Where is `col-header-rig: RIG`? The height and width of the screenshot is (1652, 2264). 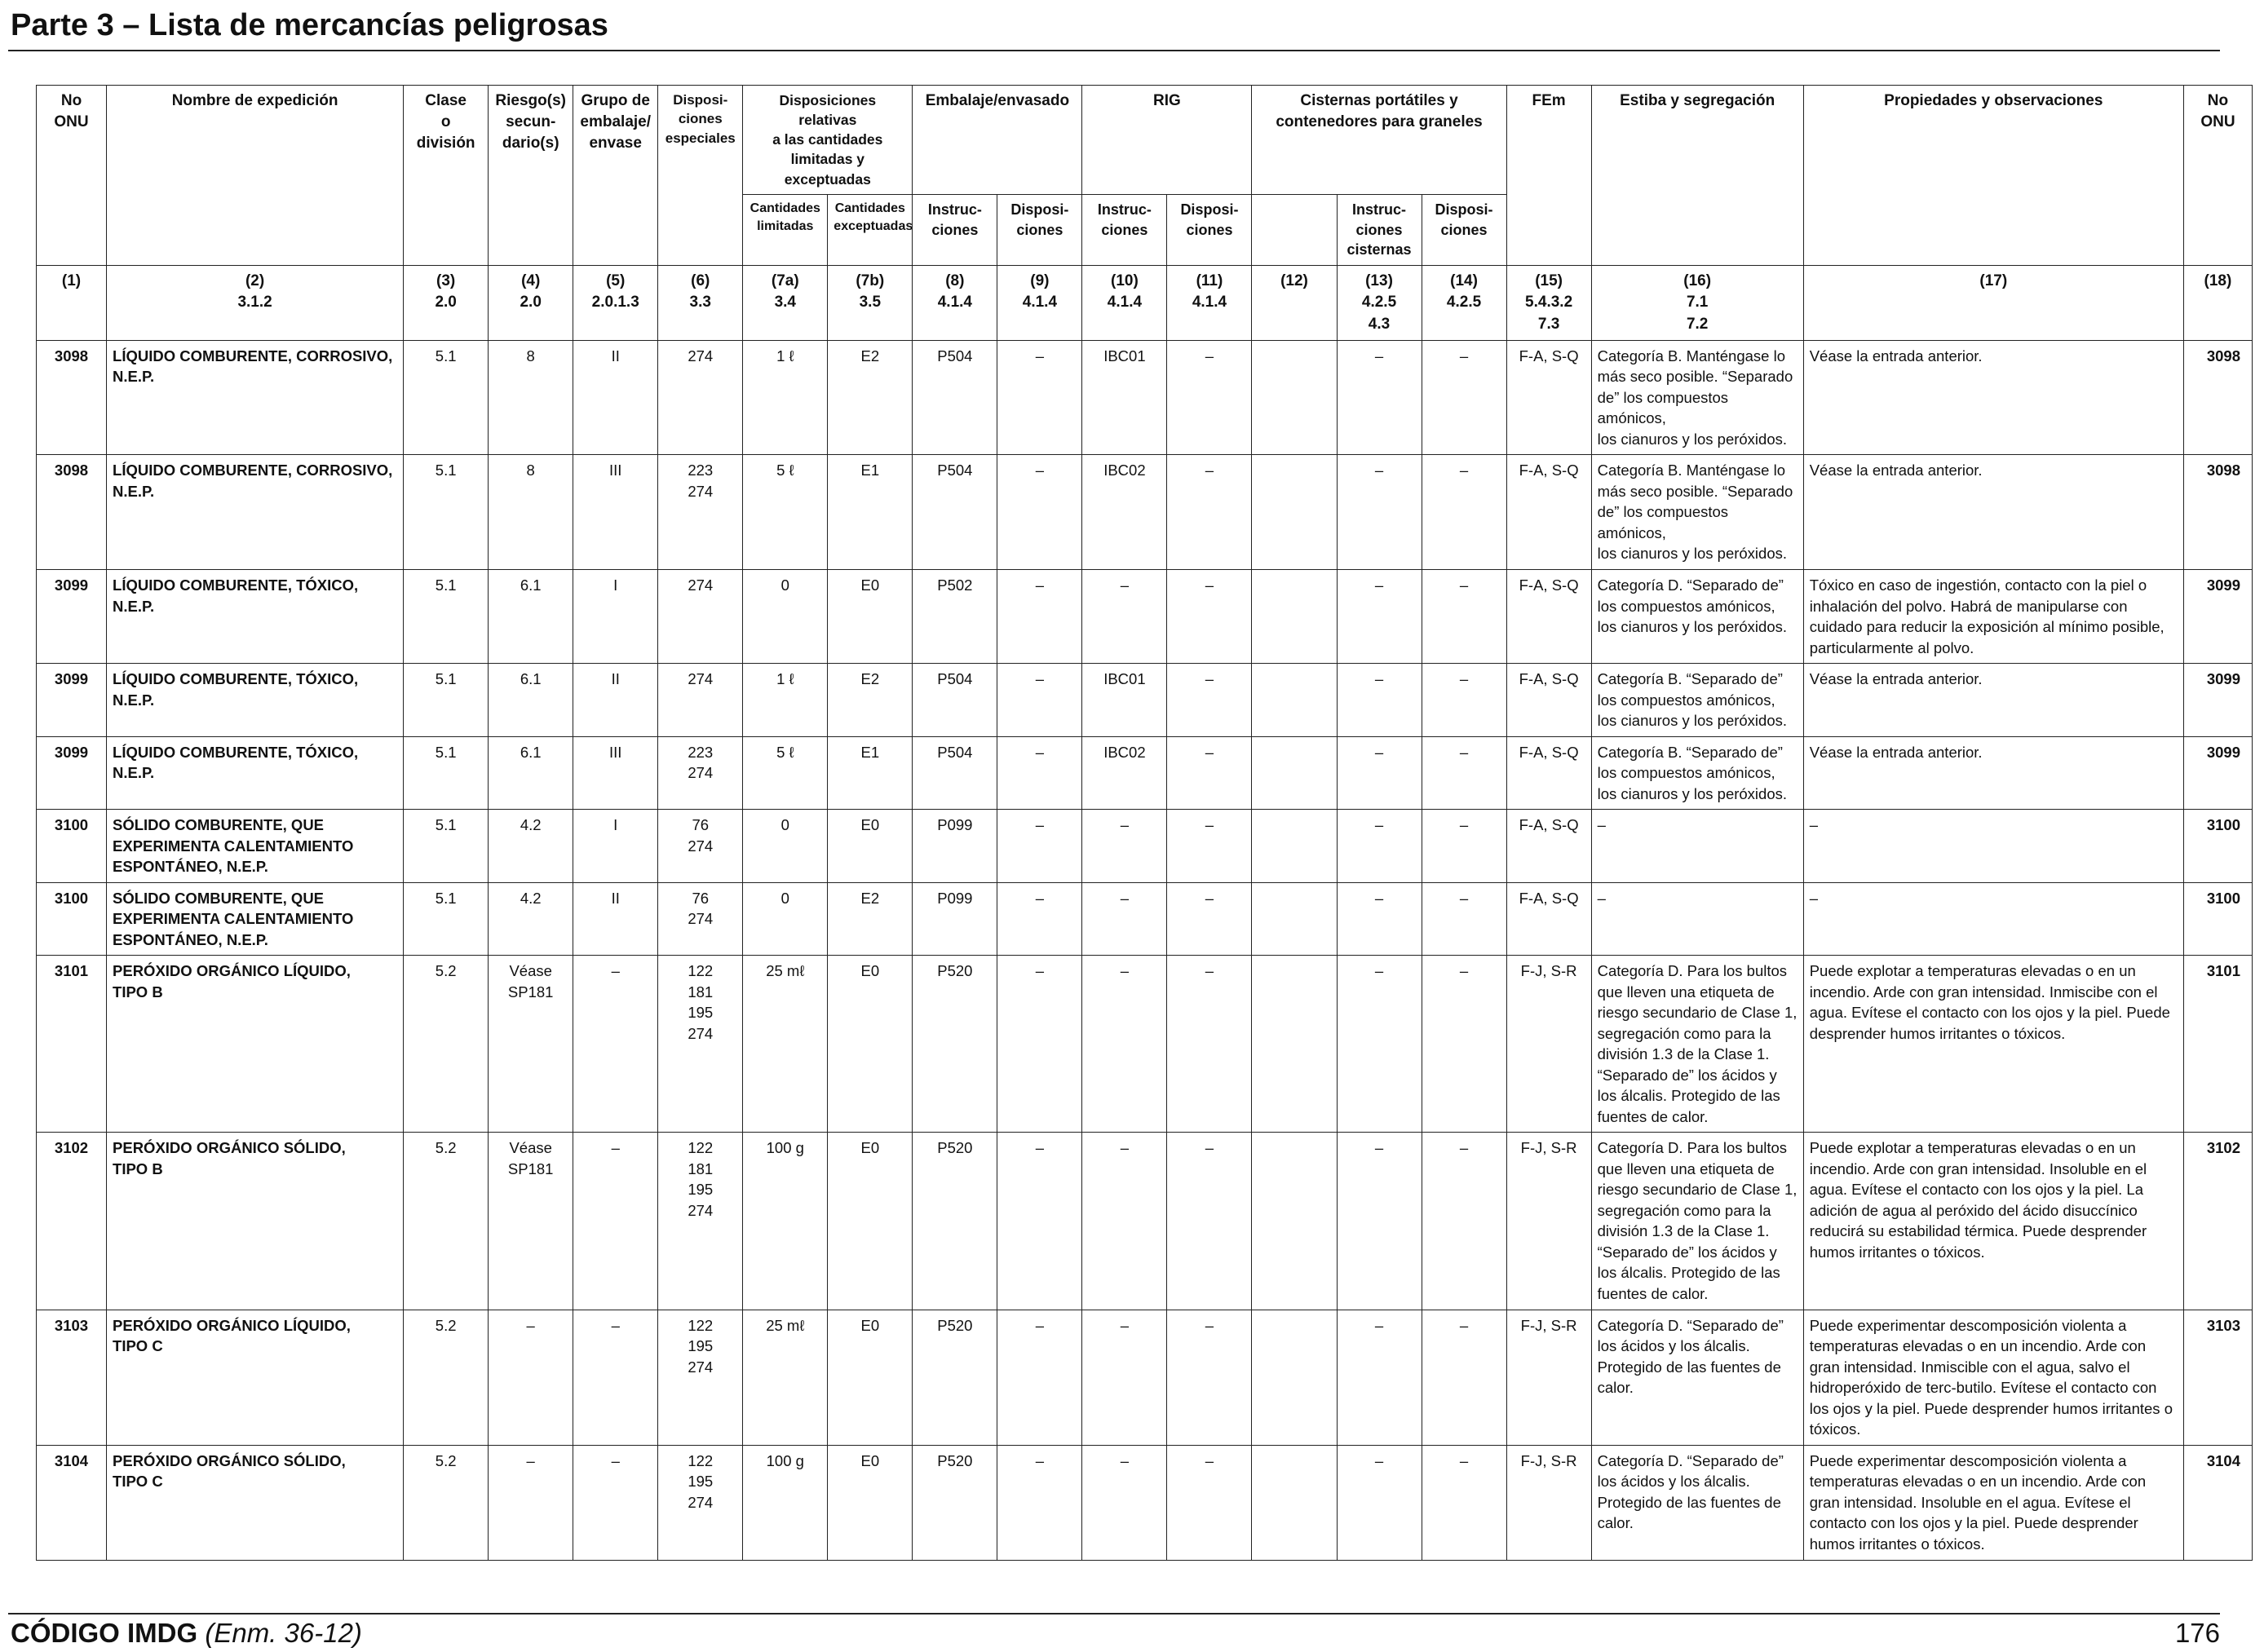 col-header-rig: RIG is located at coordinates (1167, 140).